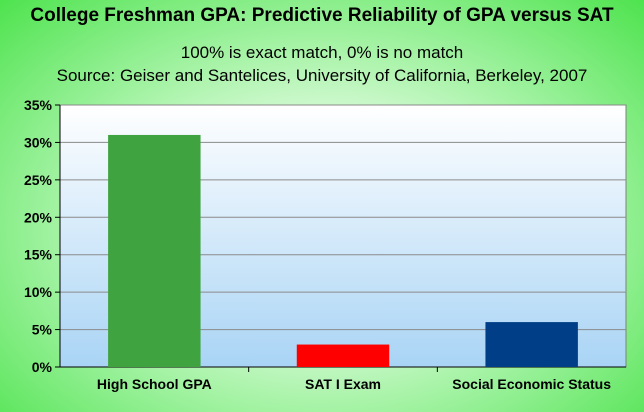 The image size is (644, 412). I want to click on y-tick-label: 5%, so click(42, 330).